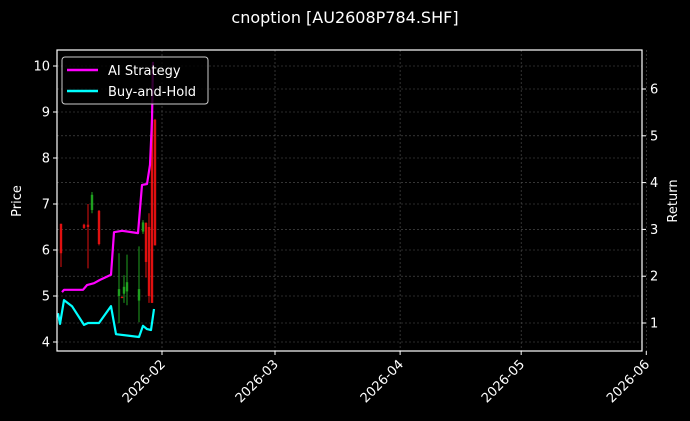 The image size is (690, 421). I want to click on candlesticks, so click(108, 211).